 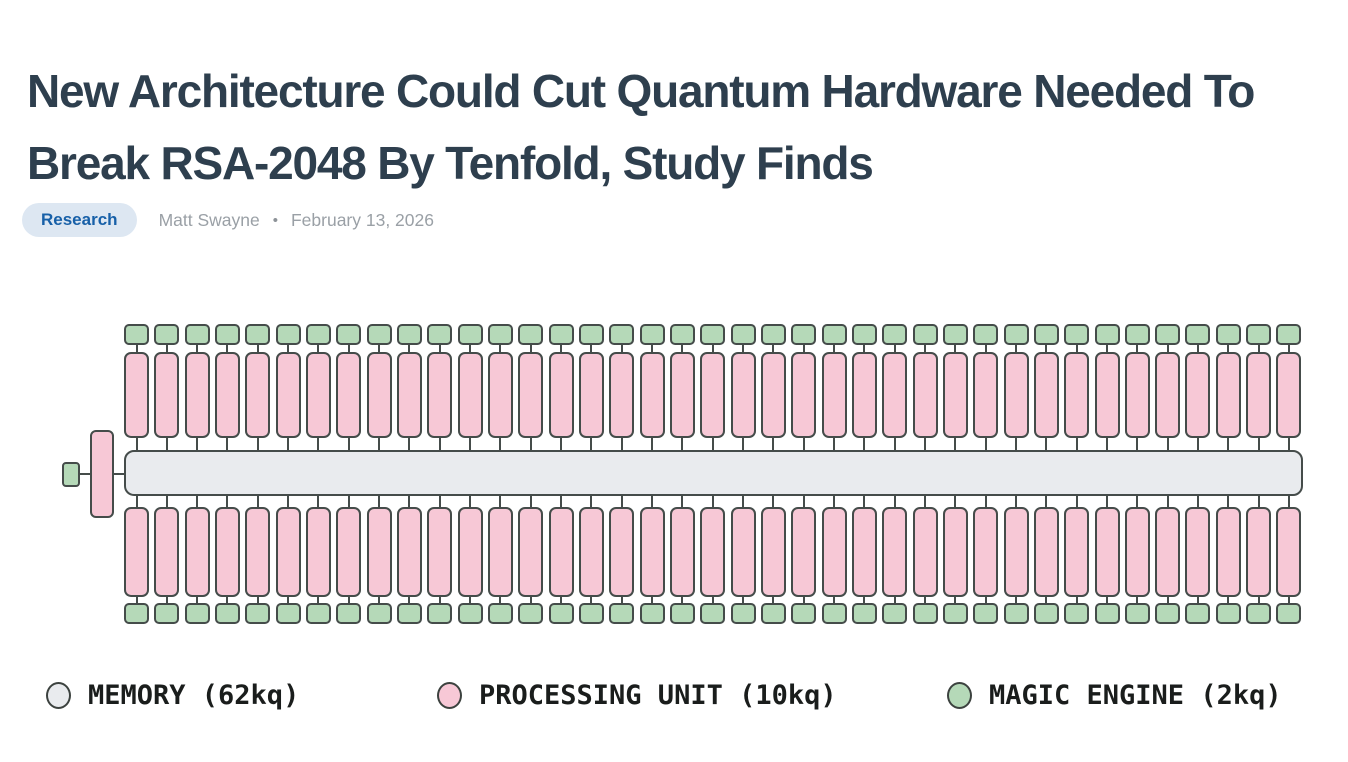 What do you see at coordinates (713, 560) in the screenshot?
I see `processing-row-bottom` at bounding box center [713, 560].